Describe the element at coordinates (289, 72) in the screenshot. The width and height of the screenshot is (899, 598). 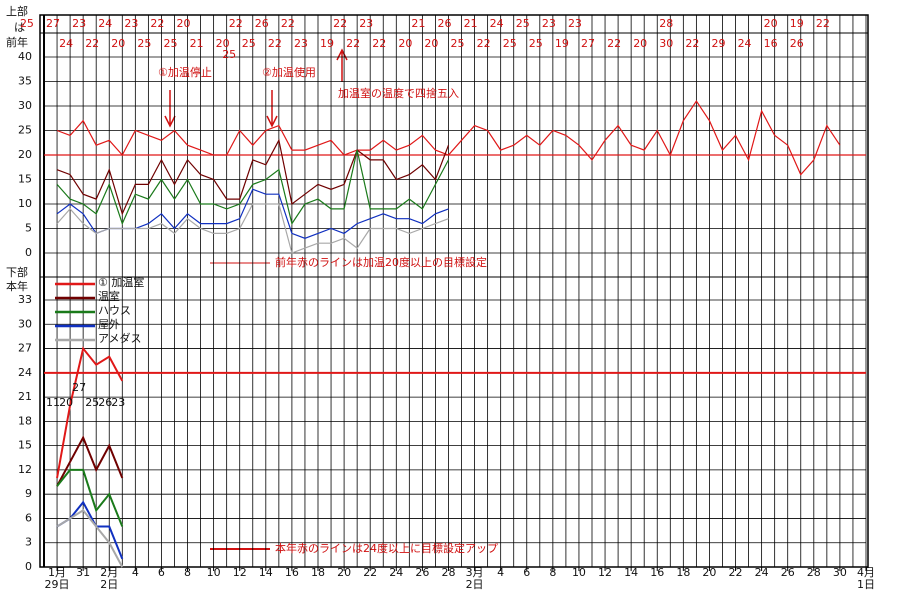
I see `annotation: ②加温使用` at that location.